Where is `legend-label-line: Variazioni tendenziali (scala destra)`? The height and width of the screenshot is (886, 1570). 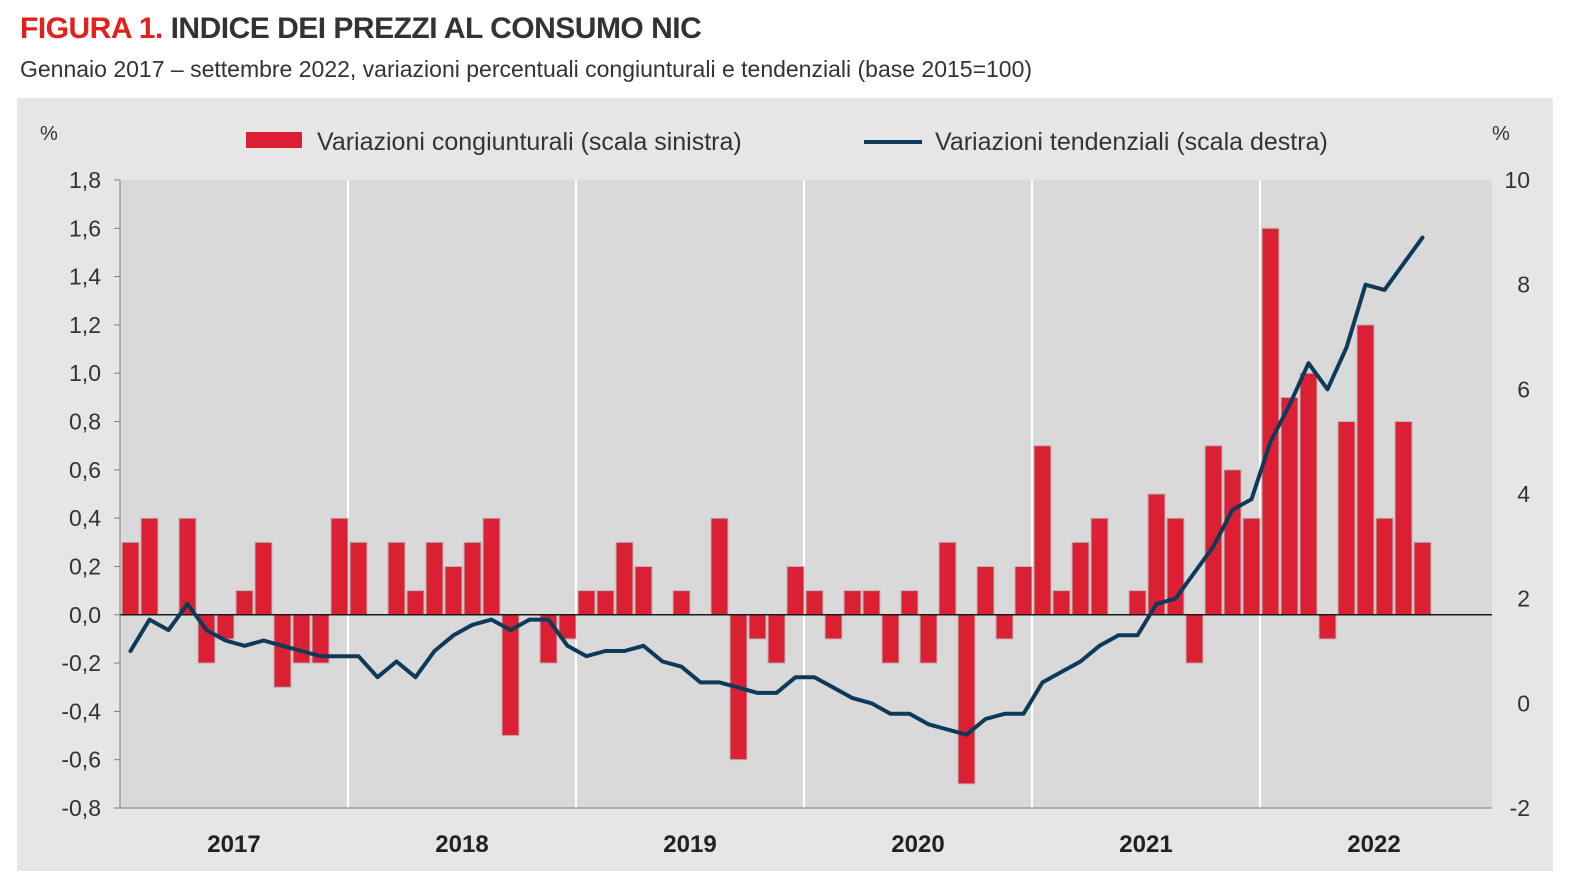 legend-label-line: Variazioni tendenziali (scala destra) is located at coordinates (1131, 142).